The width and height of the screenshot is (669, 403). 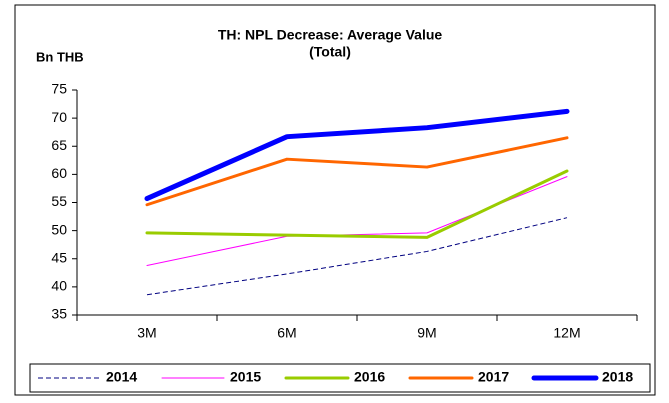 I want to click on y-tick-label: 50, so click(x=59, y=229).